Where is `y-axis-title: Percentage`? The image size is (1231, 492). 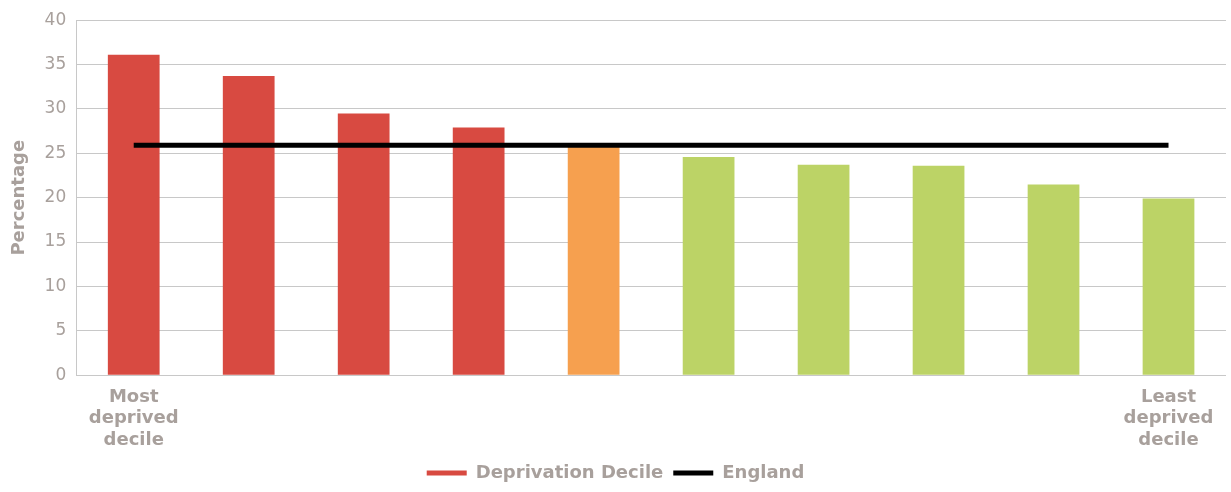
y-axis-title: Percentage is located at coordinates (18, 197).